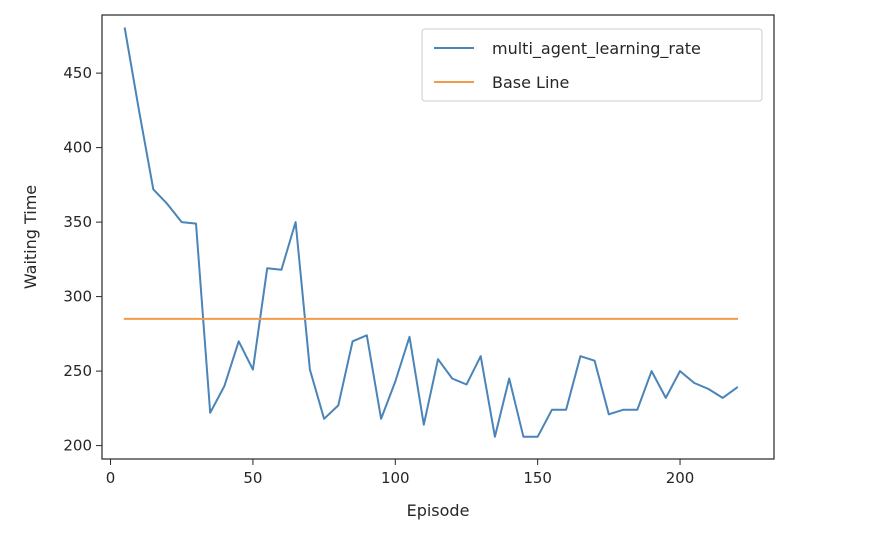 This screenshot has height=550, width=880. I want to click on legend-entry-base-line: Base Line, so click(530, 82).